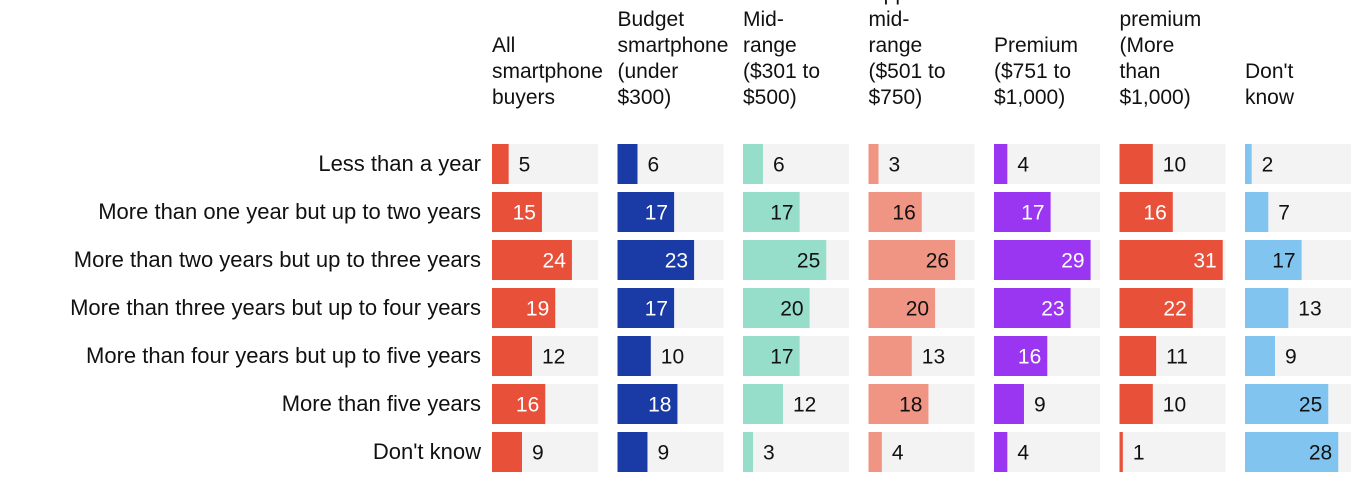  Describe the element at coordinates (907, 71) in the screenshot. I see `column-header-line: ($501 to` at that location.